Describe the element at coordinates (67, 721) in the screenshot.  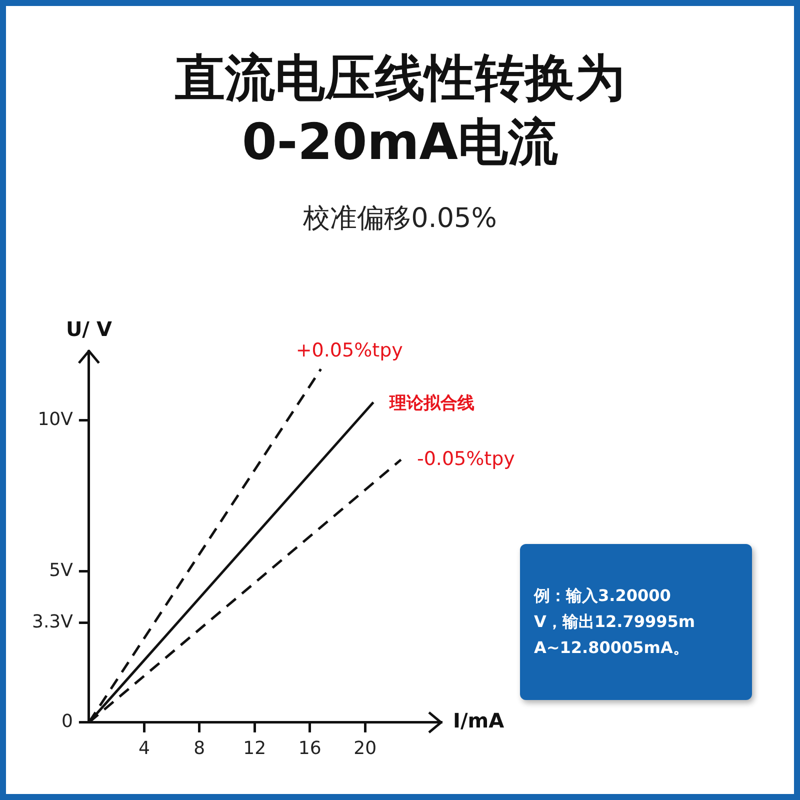
I see `y-tick-label: 0` at that location.